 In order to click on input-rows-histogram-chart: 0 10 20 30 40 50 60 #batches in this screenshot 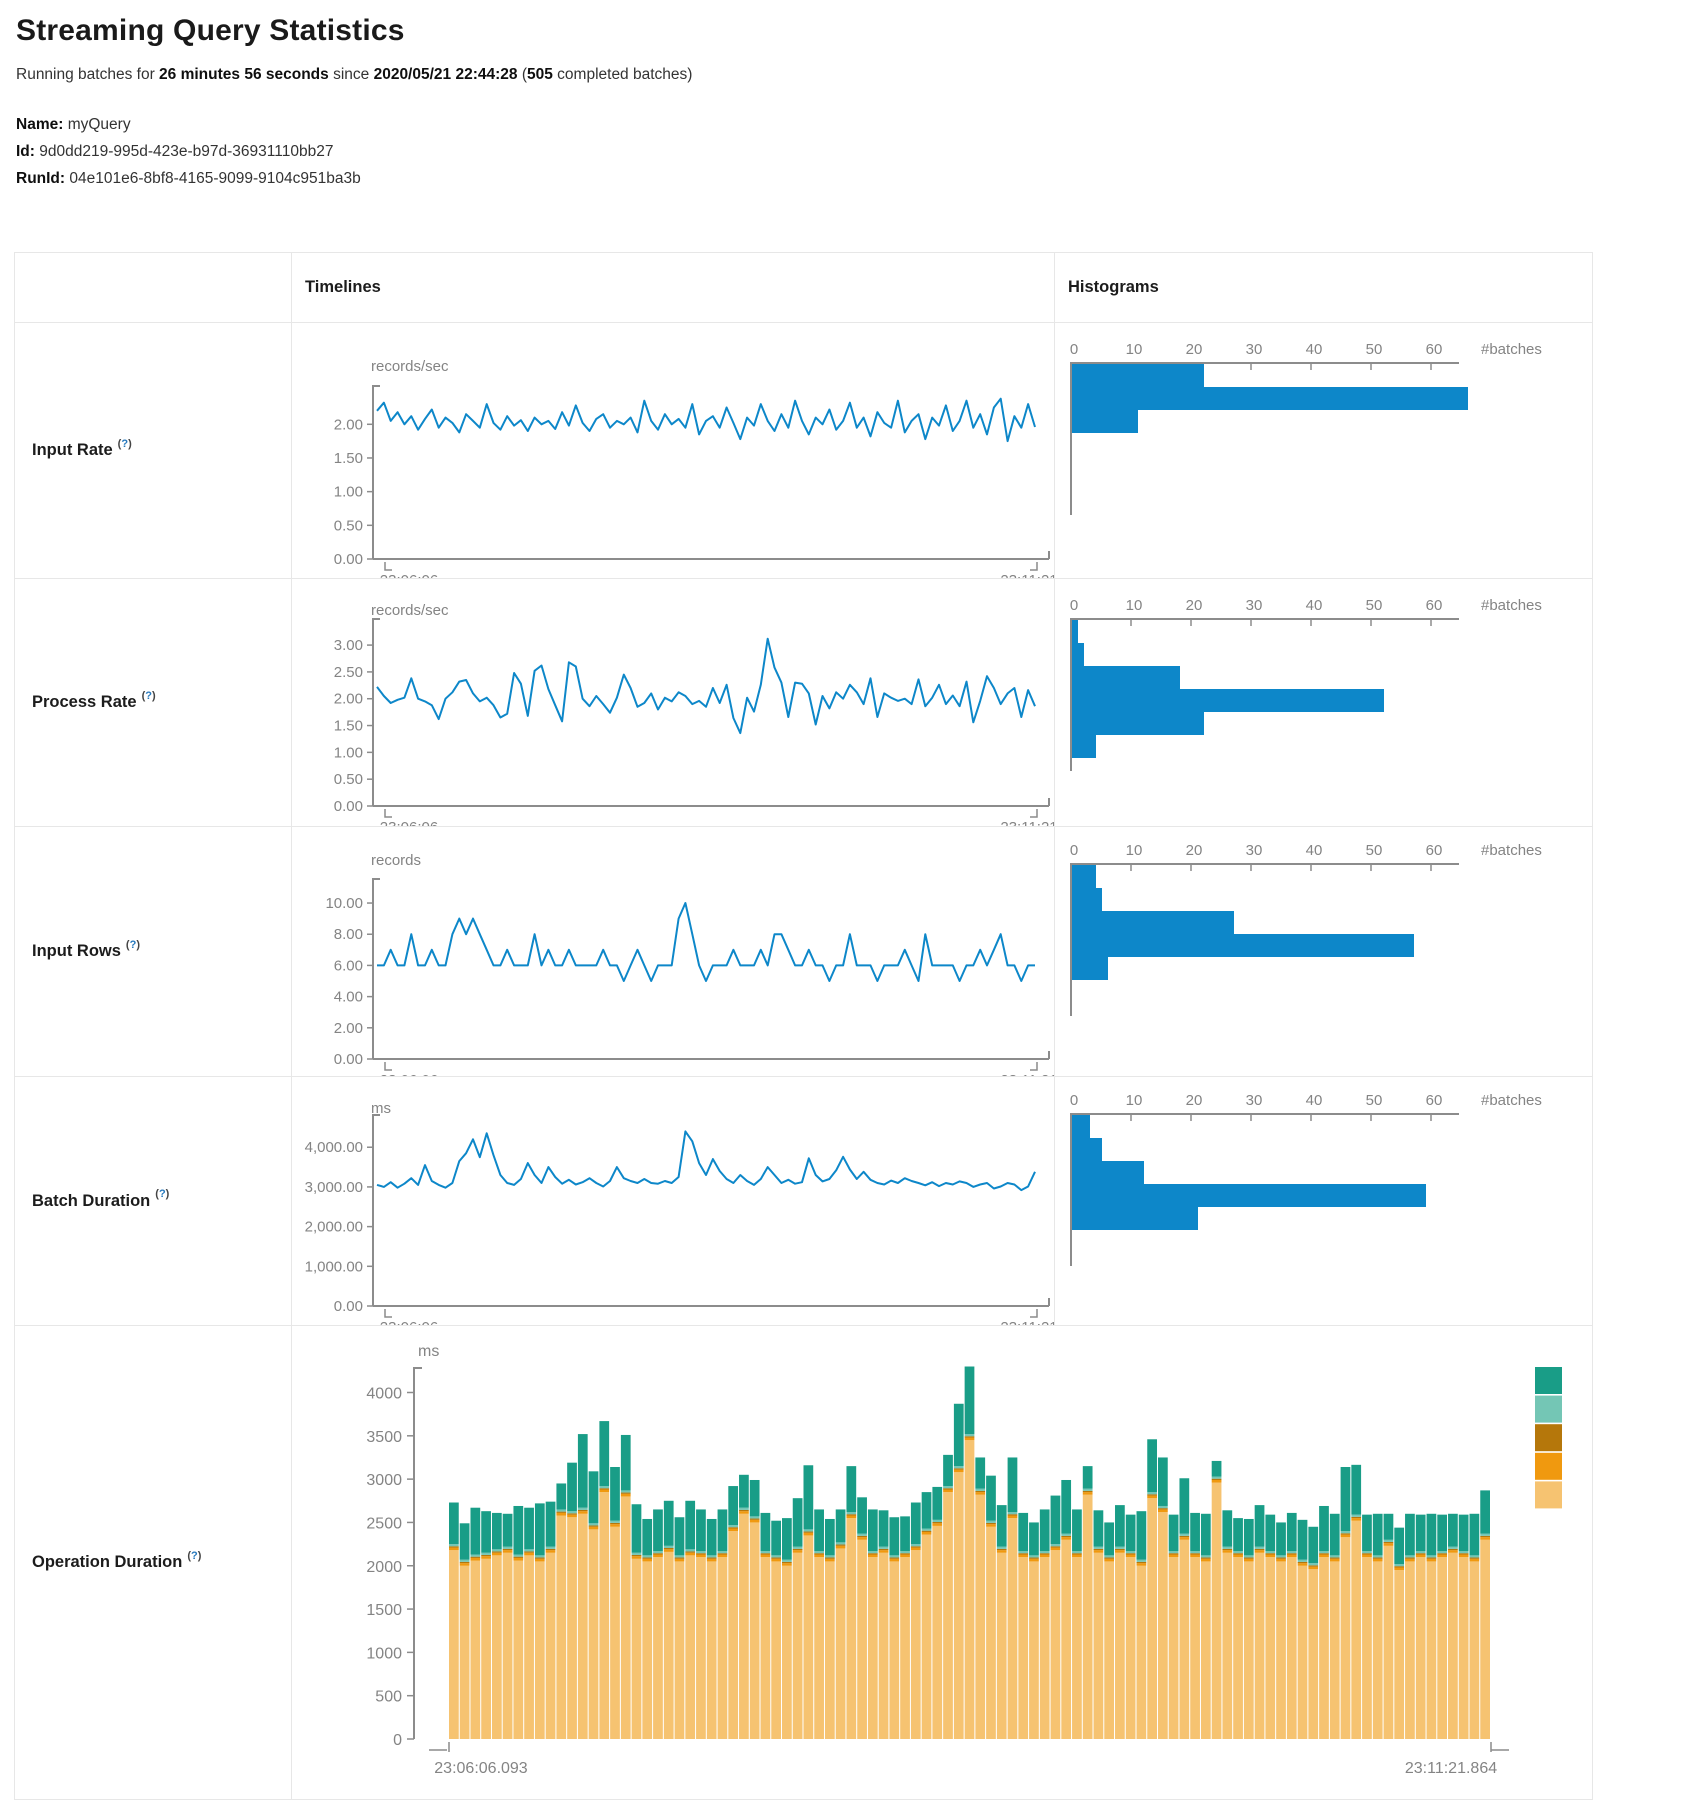, I will do `click(1306, 929)`.